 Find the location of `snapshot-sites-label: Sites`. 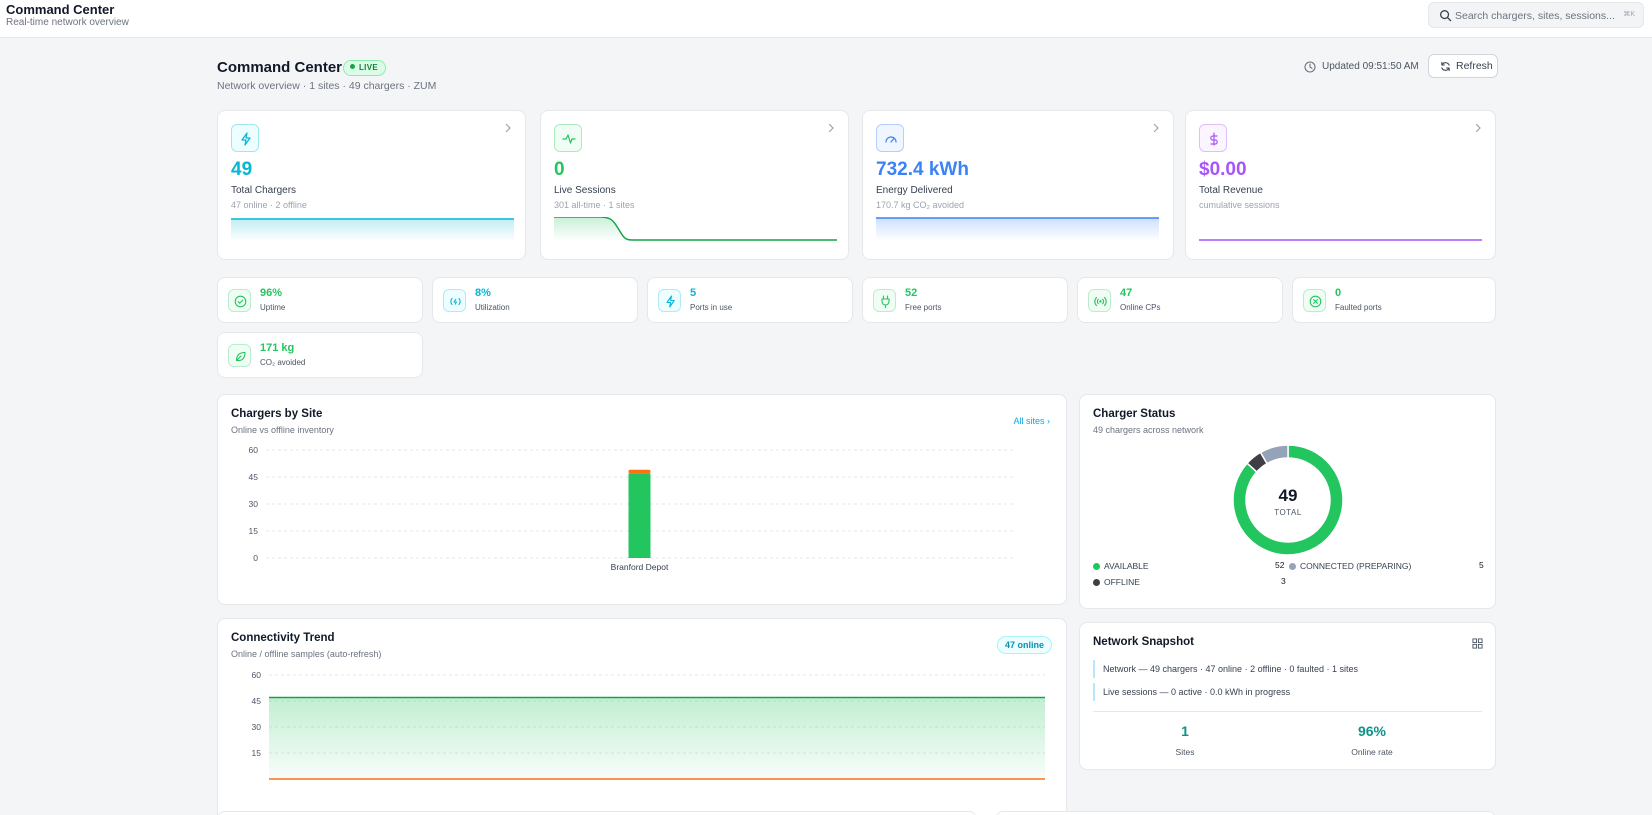

snapshot-sites-label: Sites is located at coordinates (1185, 752).